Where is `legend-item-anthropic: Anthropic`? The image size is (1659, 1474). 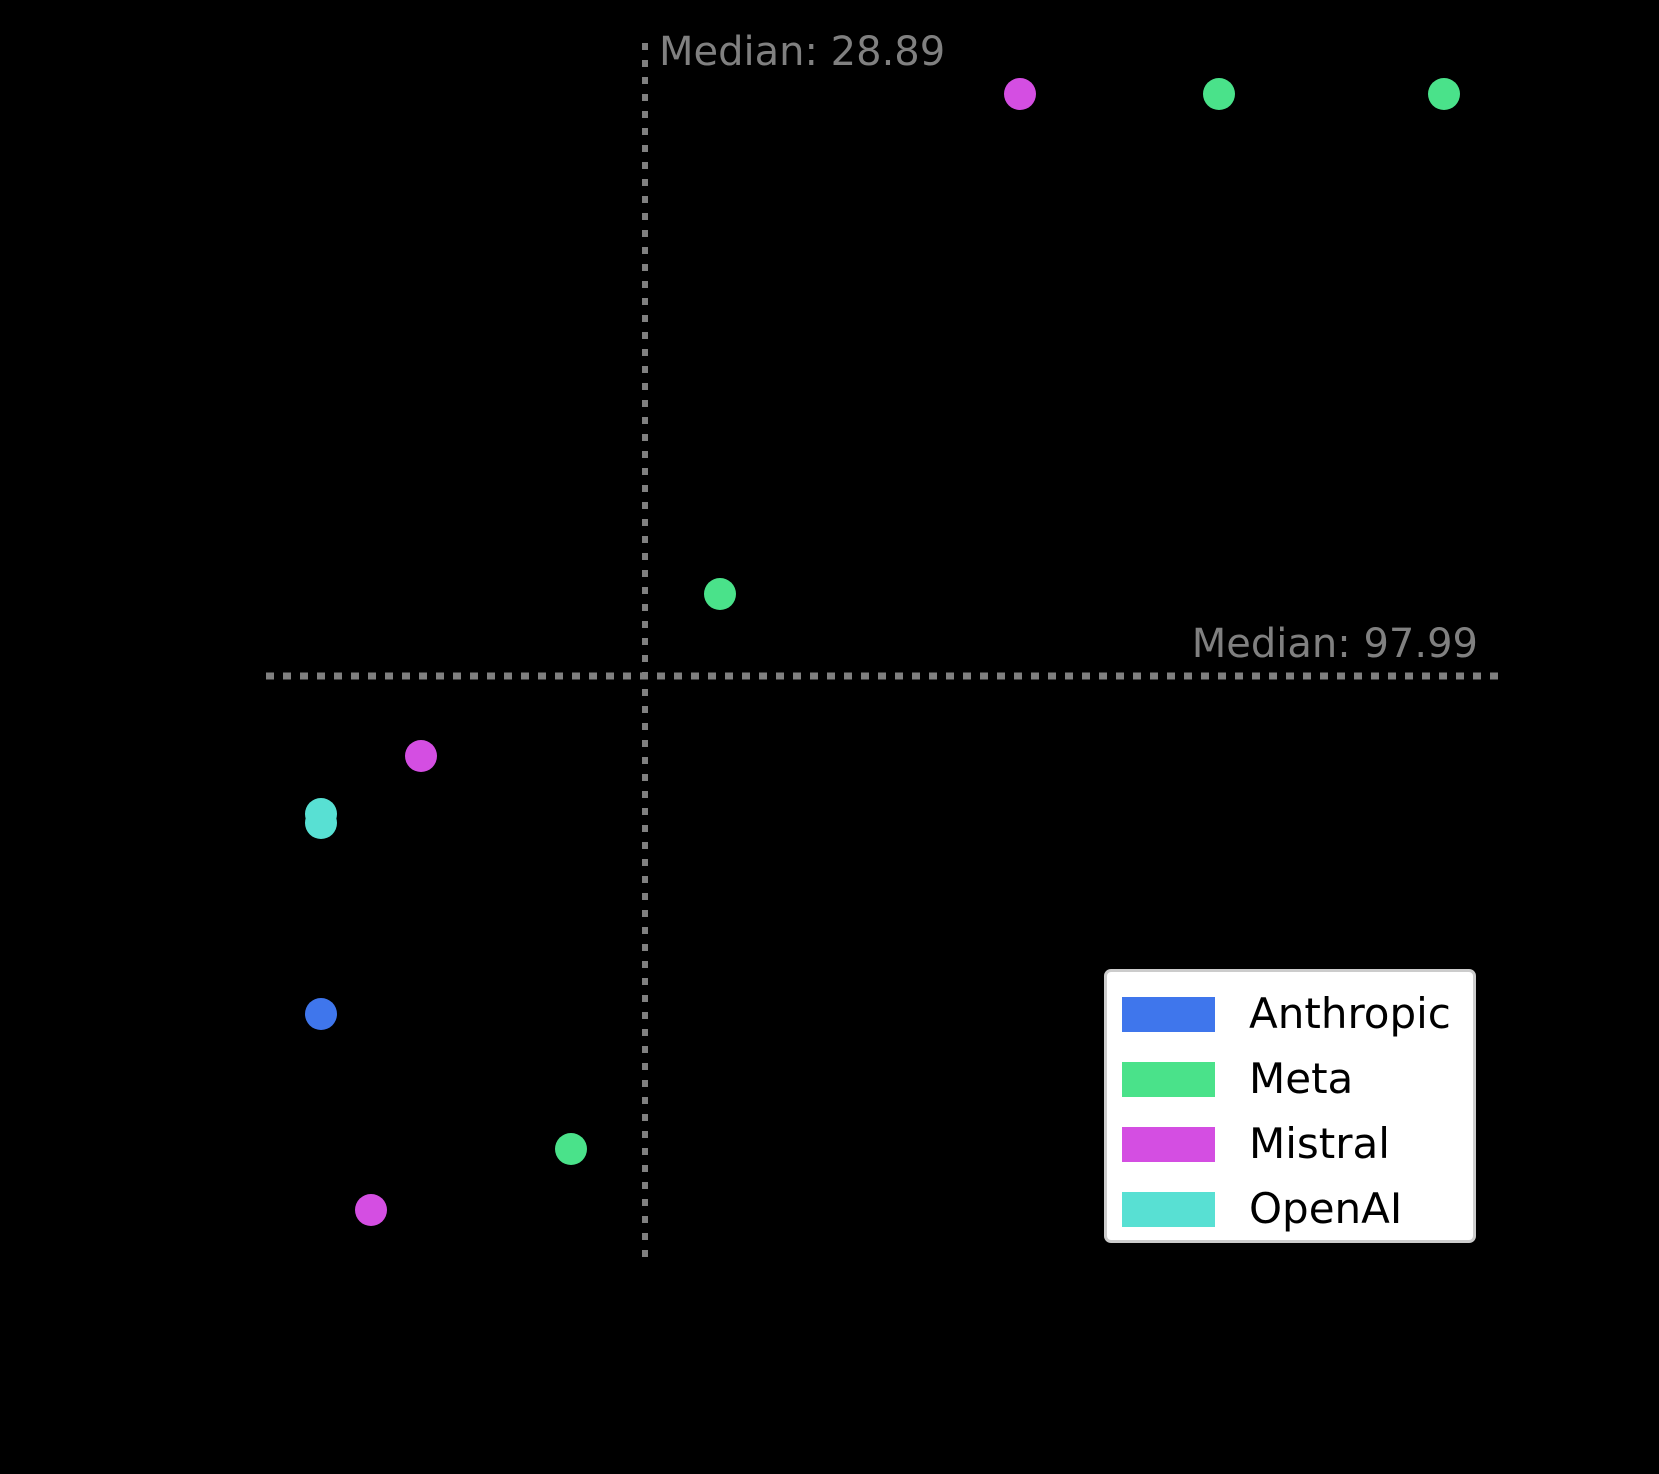 legend-item-anthropic: Anthropic is located at coordinates (1286, 1013).